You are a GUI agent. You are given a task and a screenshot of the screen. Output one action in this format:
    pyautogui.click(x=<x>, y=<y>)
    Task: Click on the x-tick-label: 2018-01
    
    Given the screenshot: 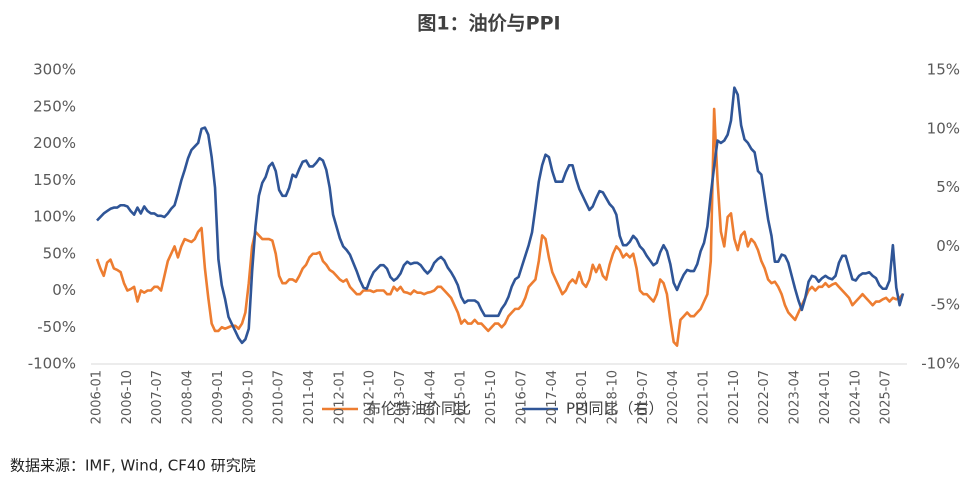 What is the action you would take?
    pyautogui.click(x=582, y=397)
    